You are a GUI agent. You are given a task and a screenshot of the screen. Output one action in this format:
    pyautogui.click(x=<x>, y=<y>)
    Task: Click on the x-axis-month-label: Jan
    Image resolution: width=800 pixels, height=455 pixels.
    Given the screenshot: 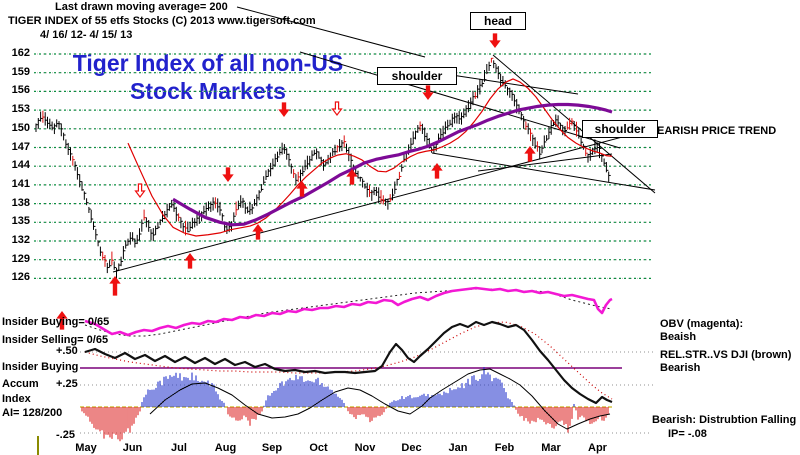 What is the action you would take?
    pyautogui.click(x=458, y=448)
    